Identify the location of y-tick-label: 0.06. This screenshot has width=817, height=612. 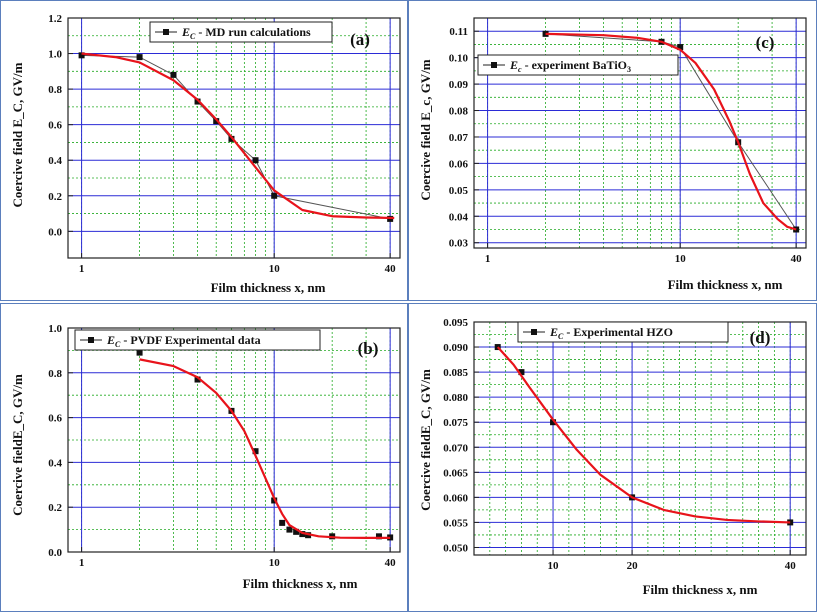
(459, 164).